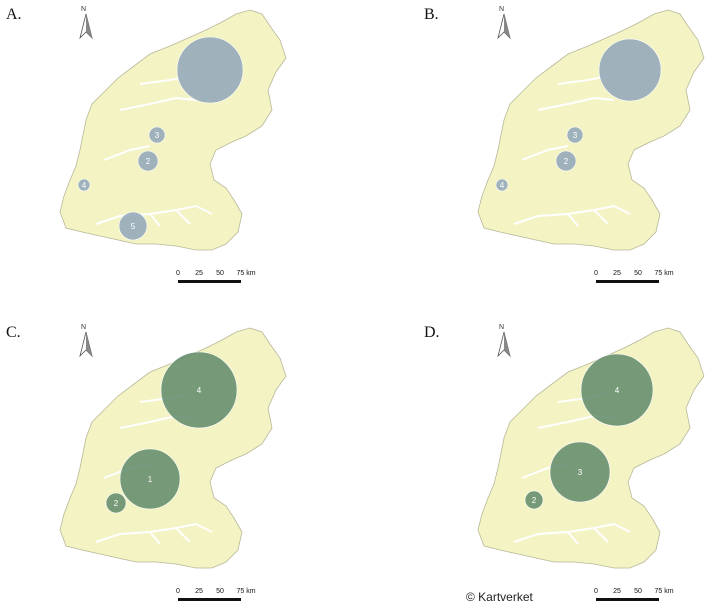 The height and width of the screenshot is (608, 715). What do you see at coordinates (431, 14) in the screenshot?
I see `panel-label-b: B.` at bounding box center [431, 14].